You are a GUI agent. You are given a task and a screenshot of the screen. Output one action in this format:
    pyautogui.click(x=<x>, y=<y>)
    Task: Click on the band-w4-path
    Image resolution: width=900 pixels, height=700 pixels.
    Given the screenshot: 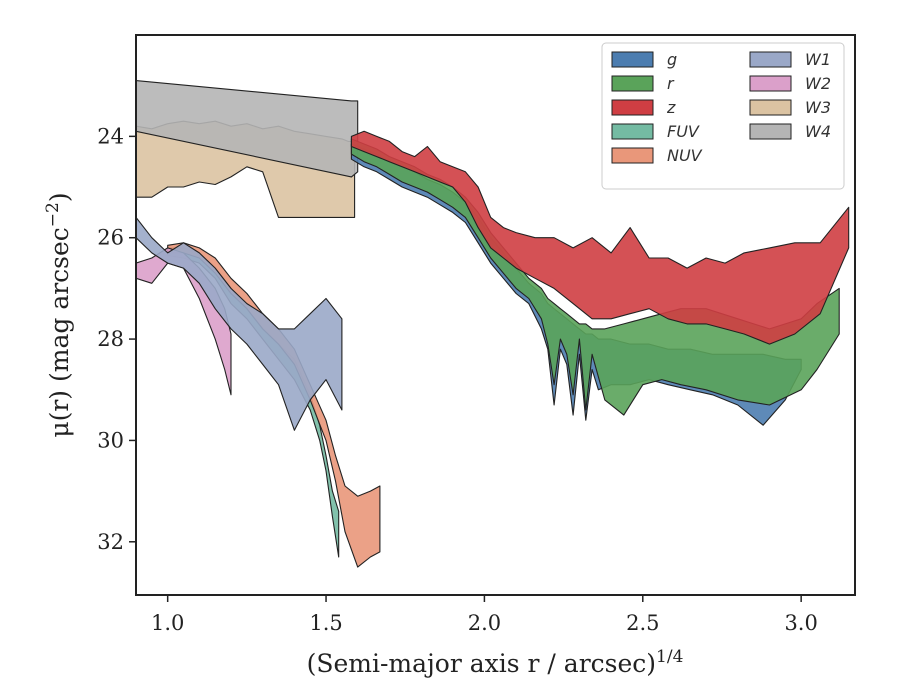 What is the action you would take?
    pyautogui.click(x=247, y=129)
    